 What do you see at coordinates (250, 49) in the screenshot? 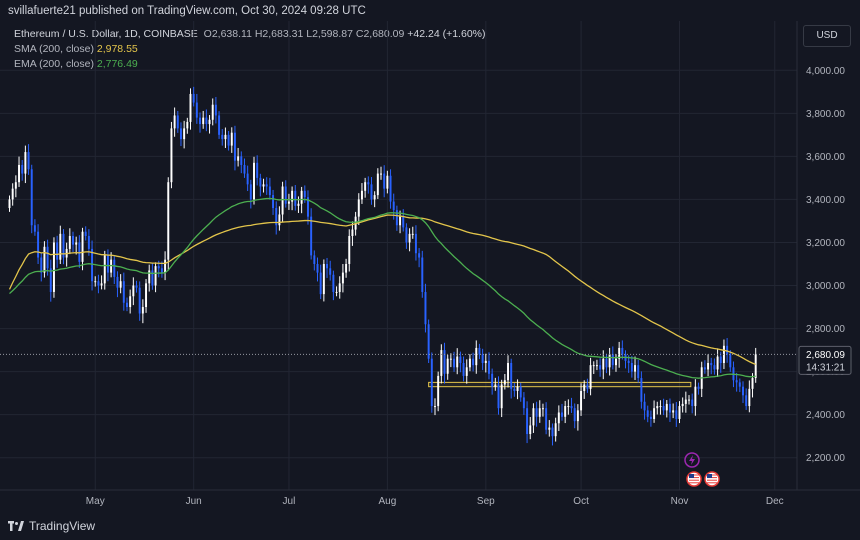
I see `sma-row: SMA (200, close) 2,978.55` at bounding box center [250, 49].